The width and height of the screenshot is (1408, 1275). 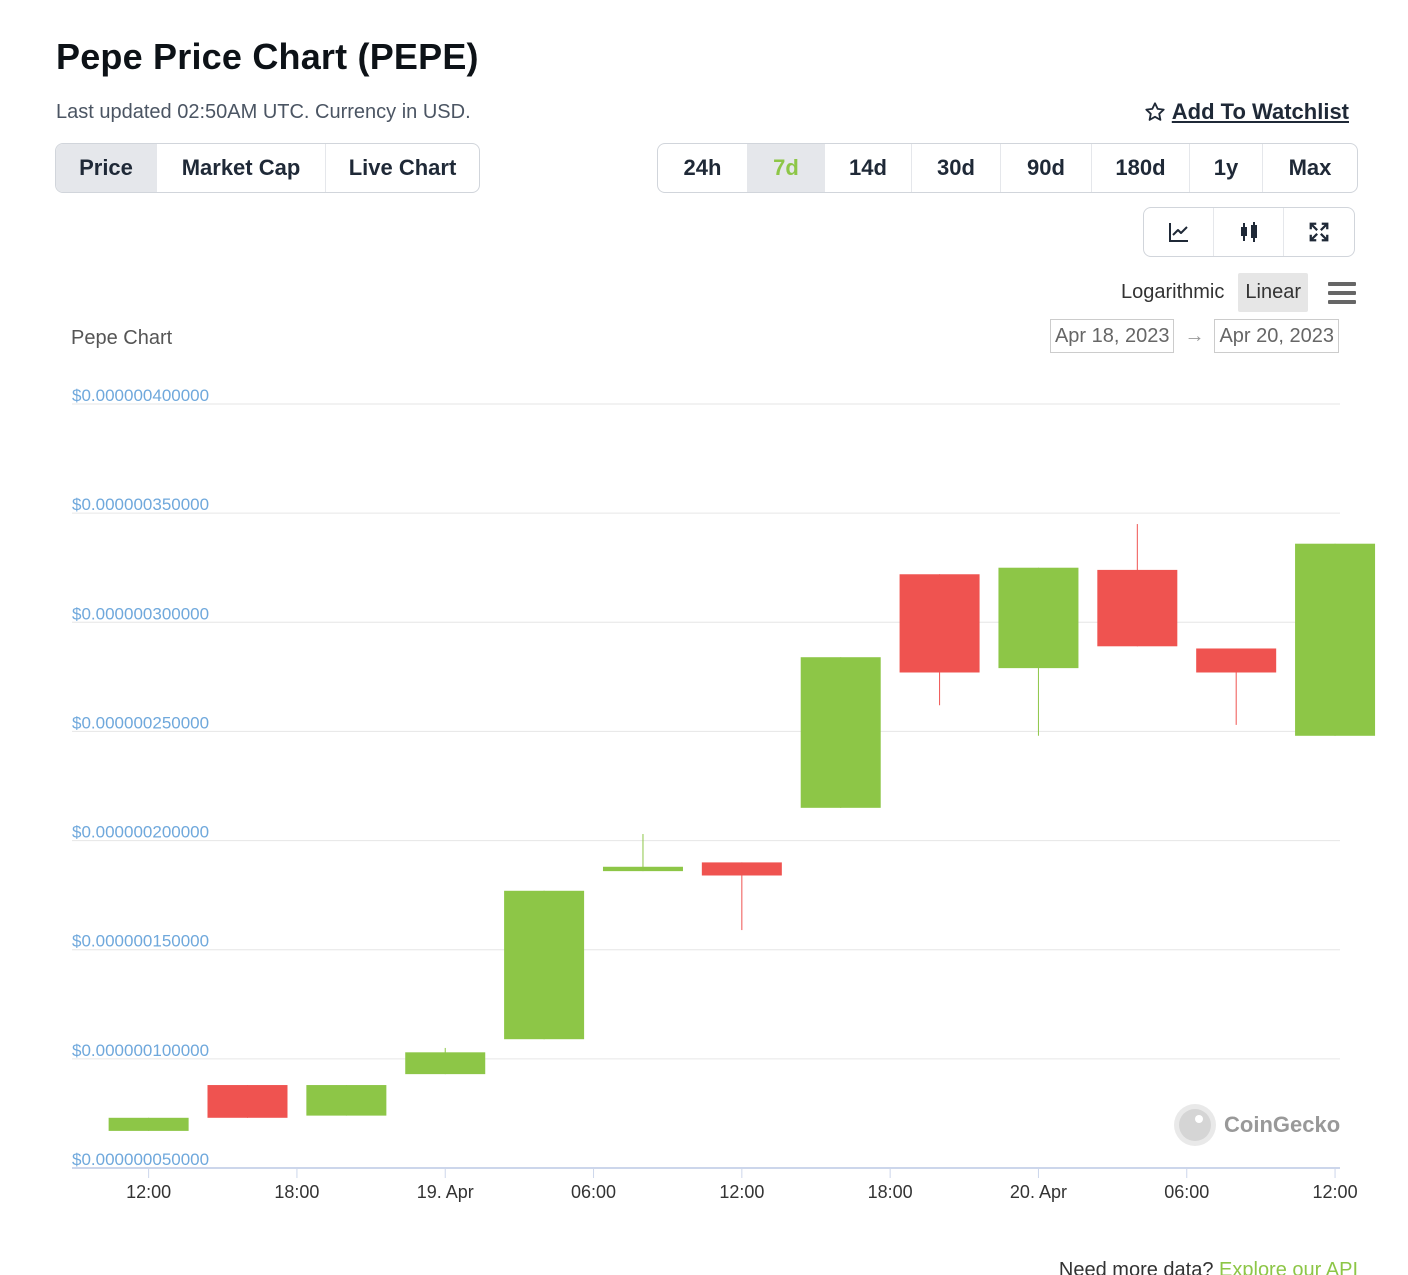 What do you see at coordinates (140, 504) in the screenshot?
I see `y-tick-label: $0.000000350000` at bounding box center [140, 504].